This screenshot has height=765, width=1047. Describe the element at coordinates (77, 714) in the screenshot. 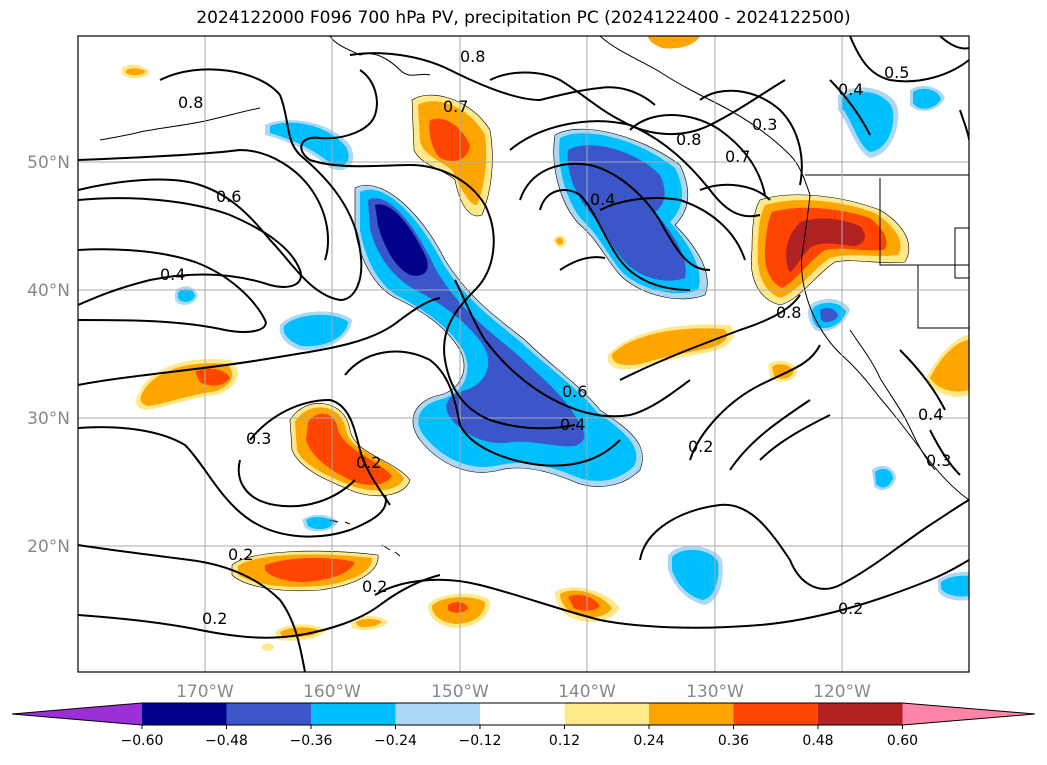

I see `colorbar-extension-low` at that location.